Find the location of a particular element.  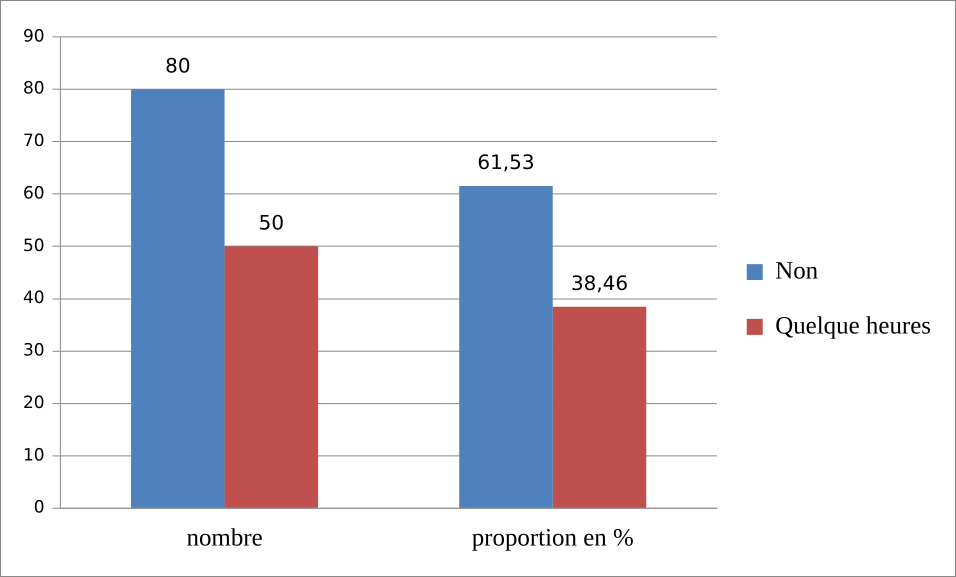

data-label: 38,46 is located at coordinates (599, 283).